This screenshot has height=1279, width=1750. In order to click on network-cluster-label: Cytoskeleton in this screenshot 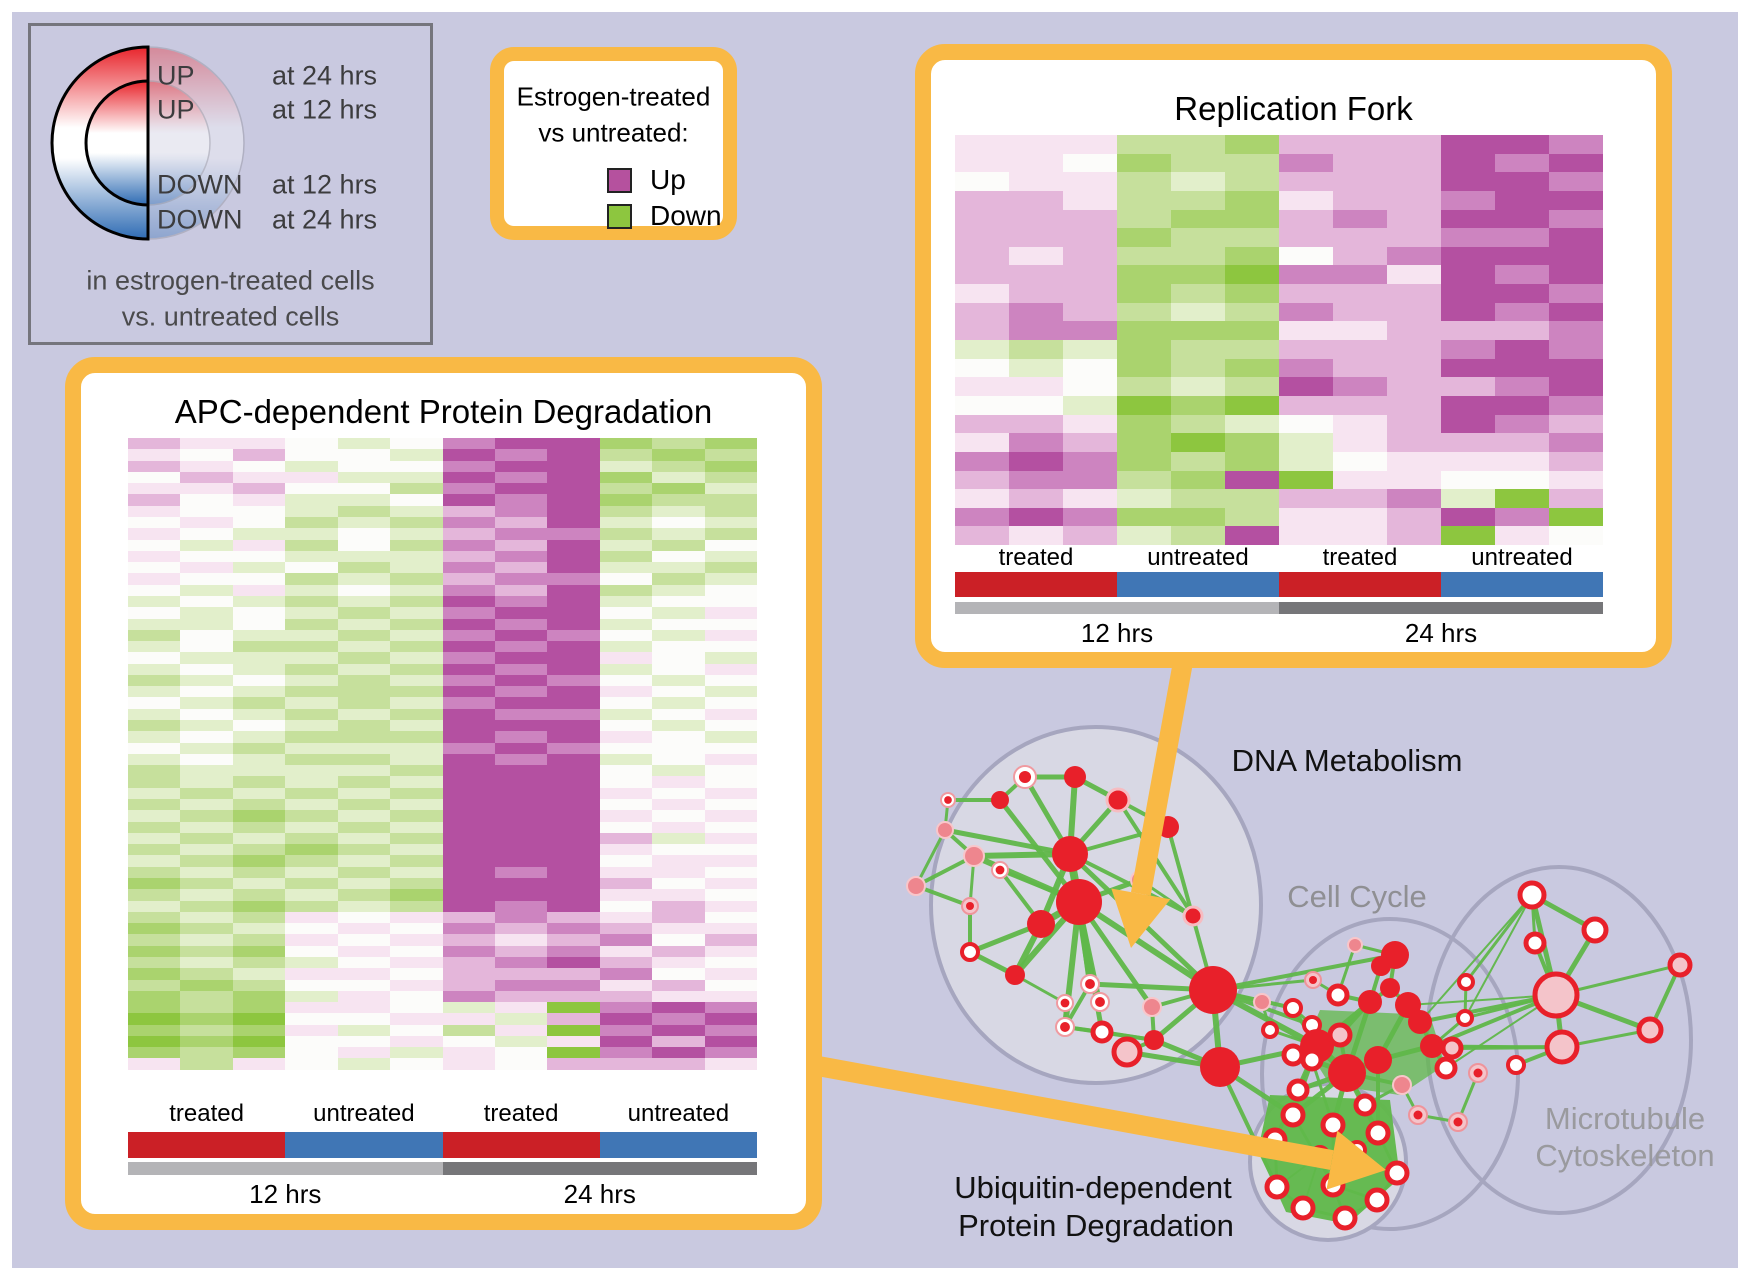, I will do `click(1624, 1155)`.